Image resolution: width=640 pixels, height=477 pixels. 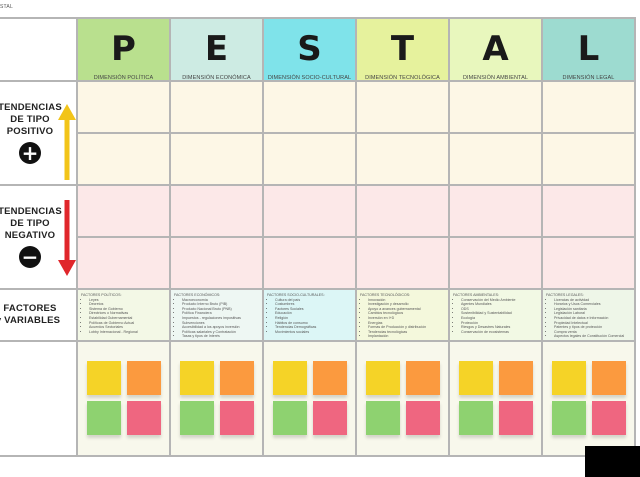 What do you see at coordinates (127, 304) in the screenshot?
I see `factor-item: Decretos` at bounding box center [127, 304].